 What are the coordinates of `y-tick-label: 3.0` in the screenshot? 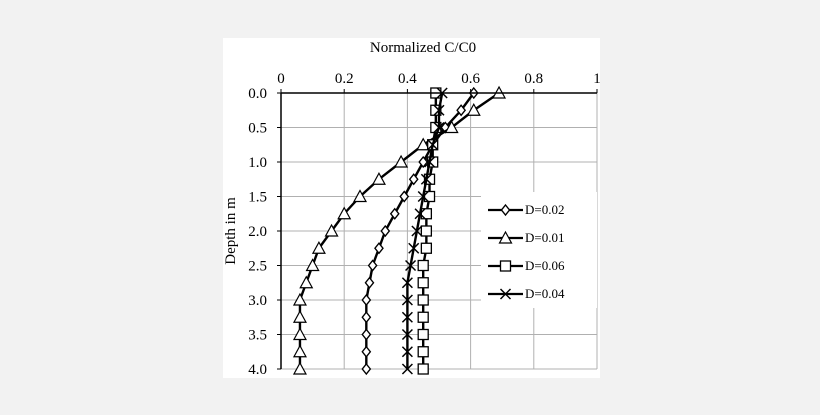 It's located at (257, 301).